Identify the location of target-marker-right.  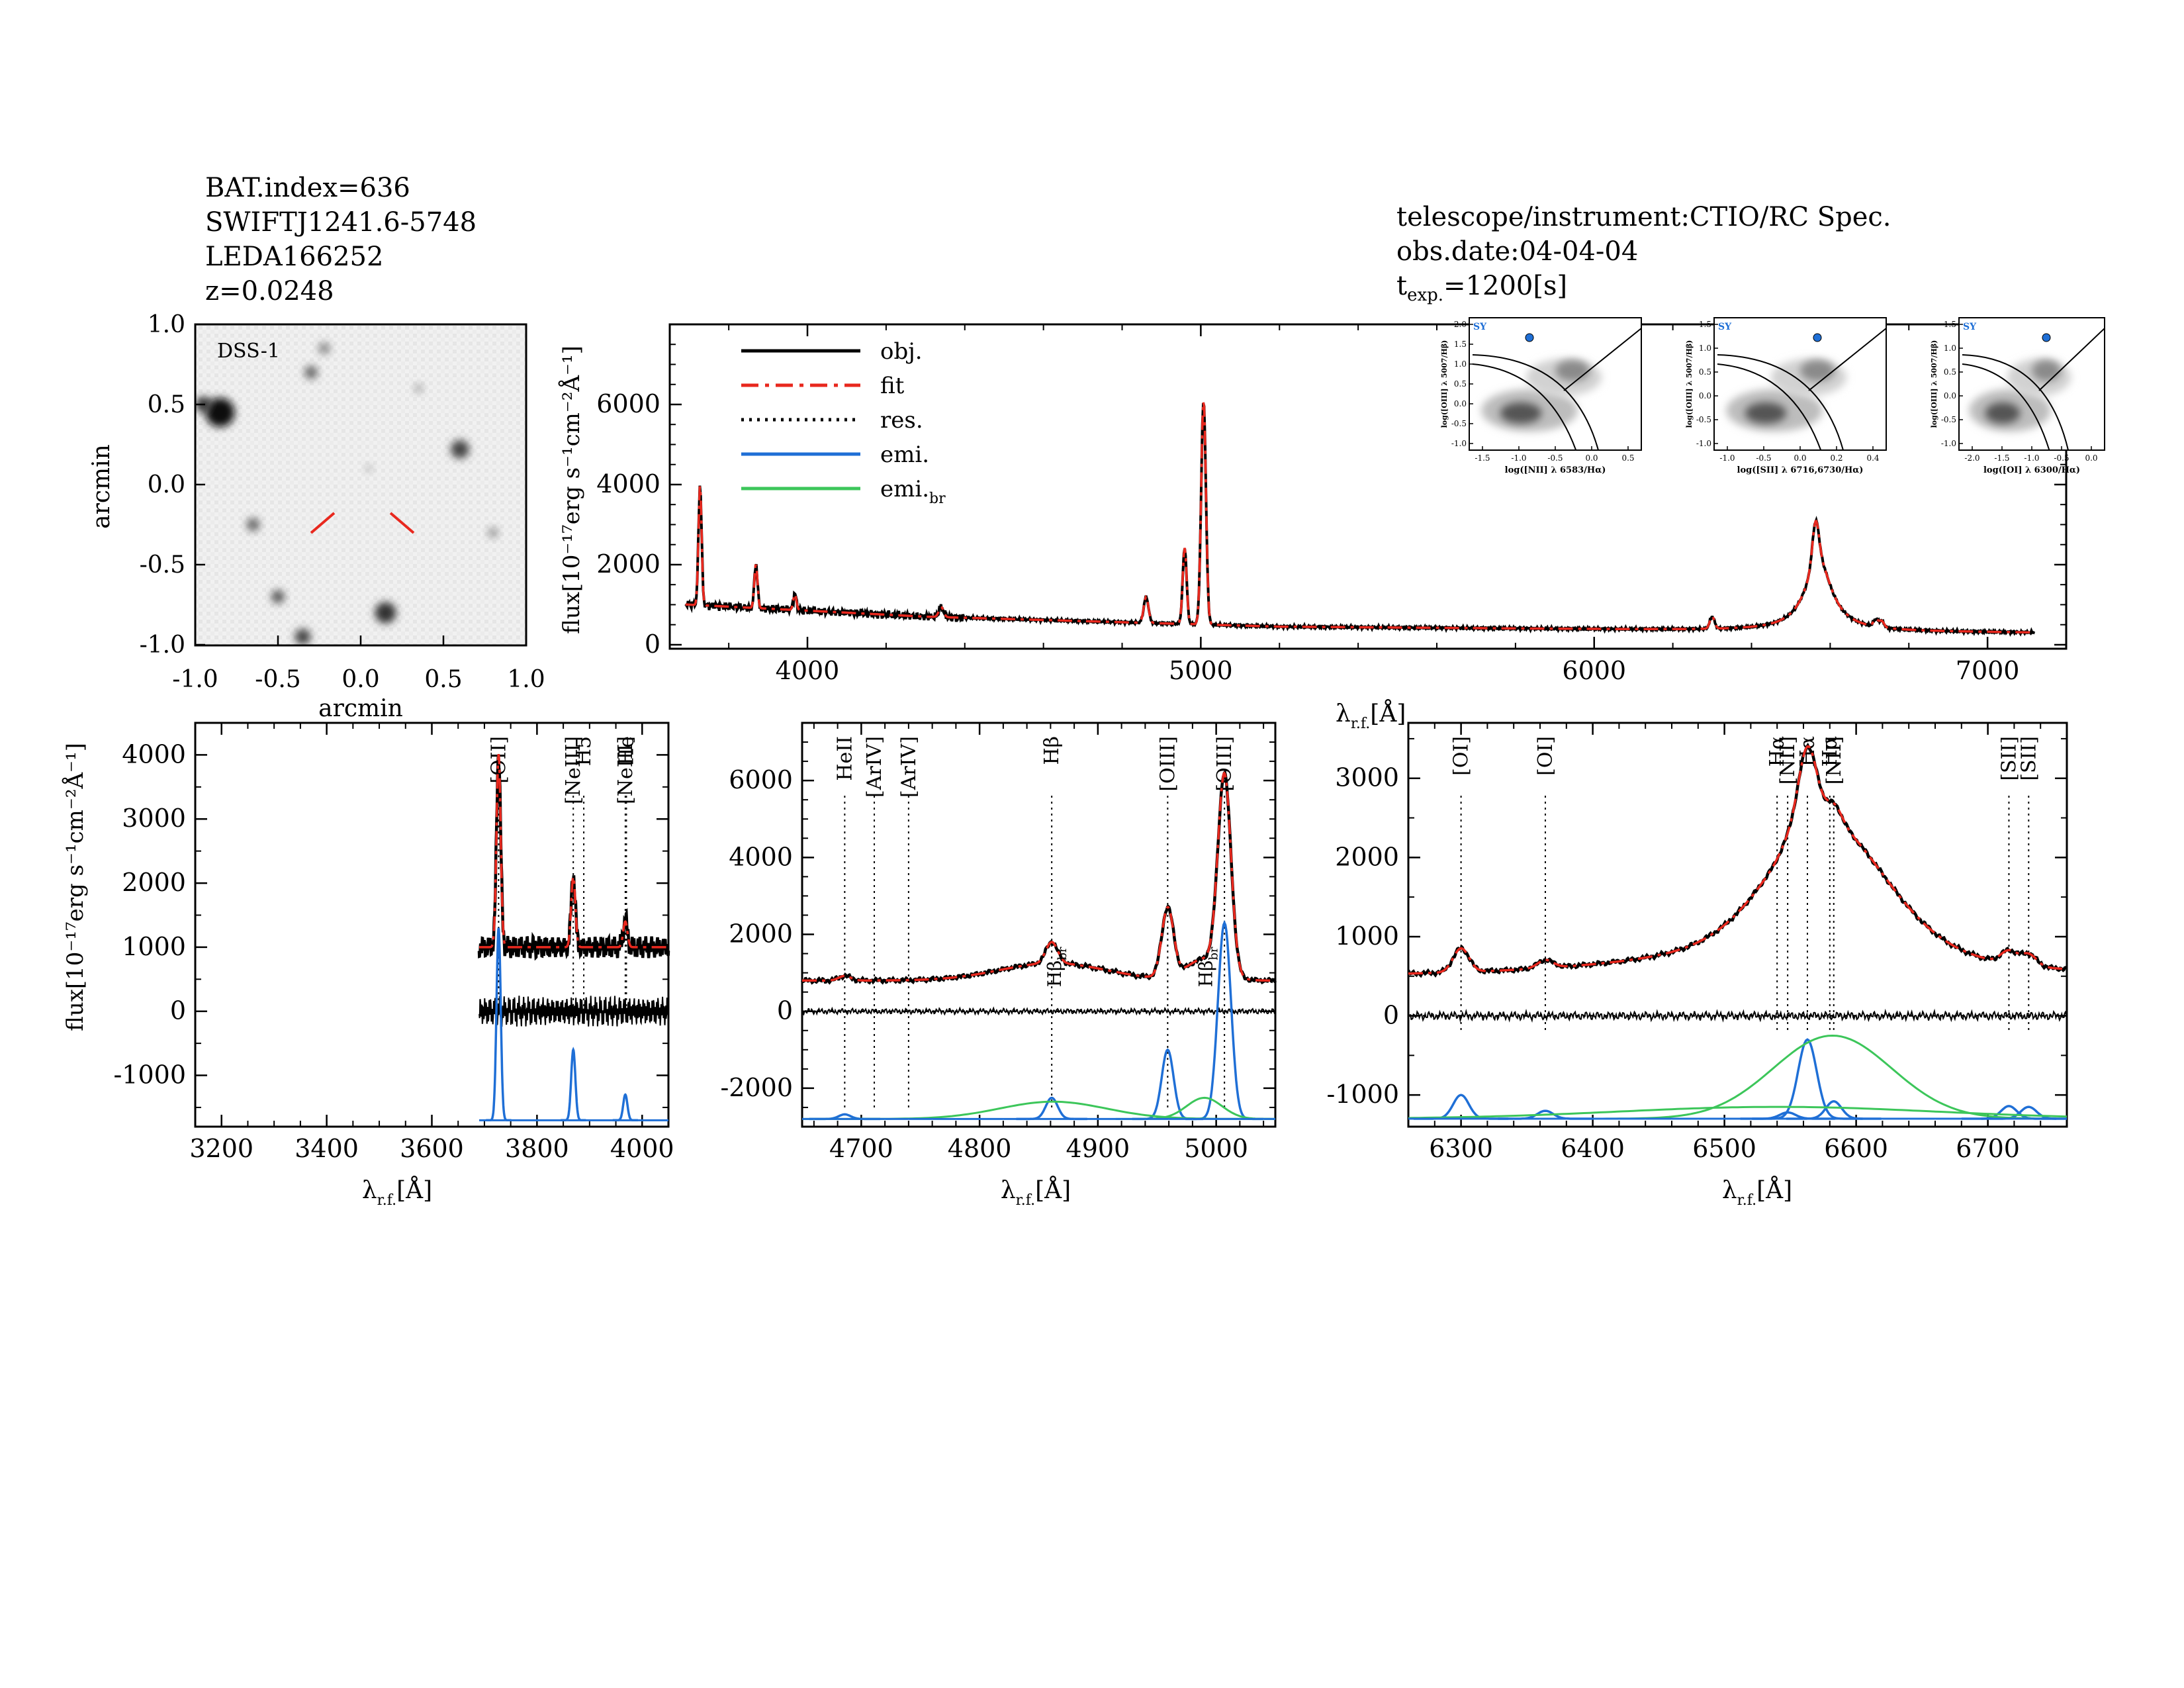
(402, 523).